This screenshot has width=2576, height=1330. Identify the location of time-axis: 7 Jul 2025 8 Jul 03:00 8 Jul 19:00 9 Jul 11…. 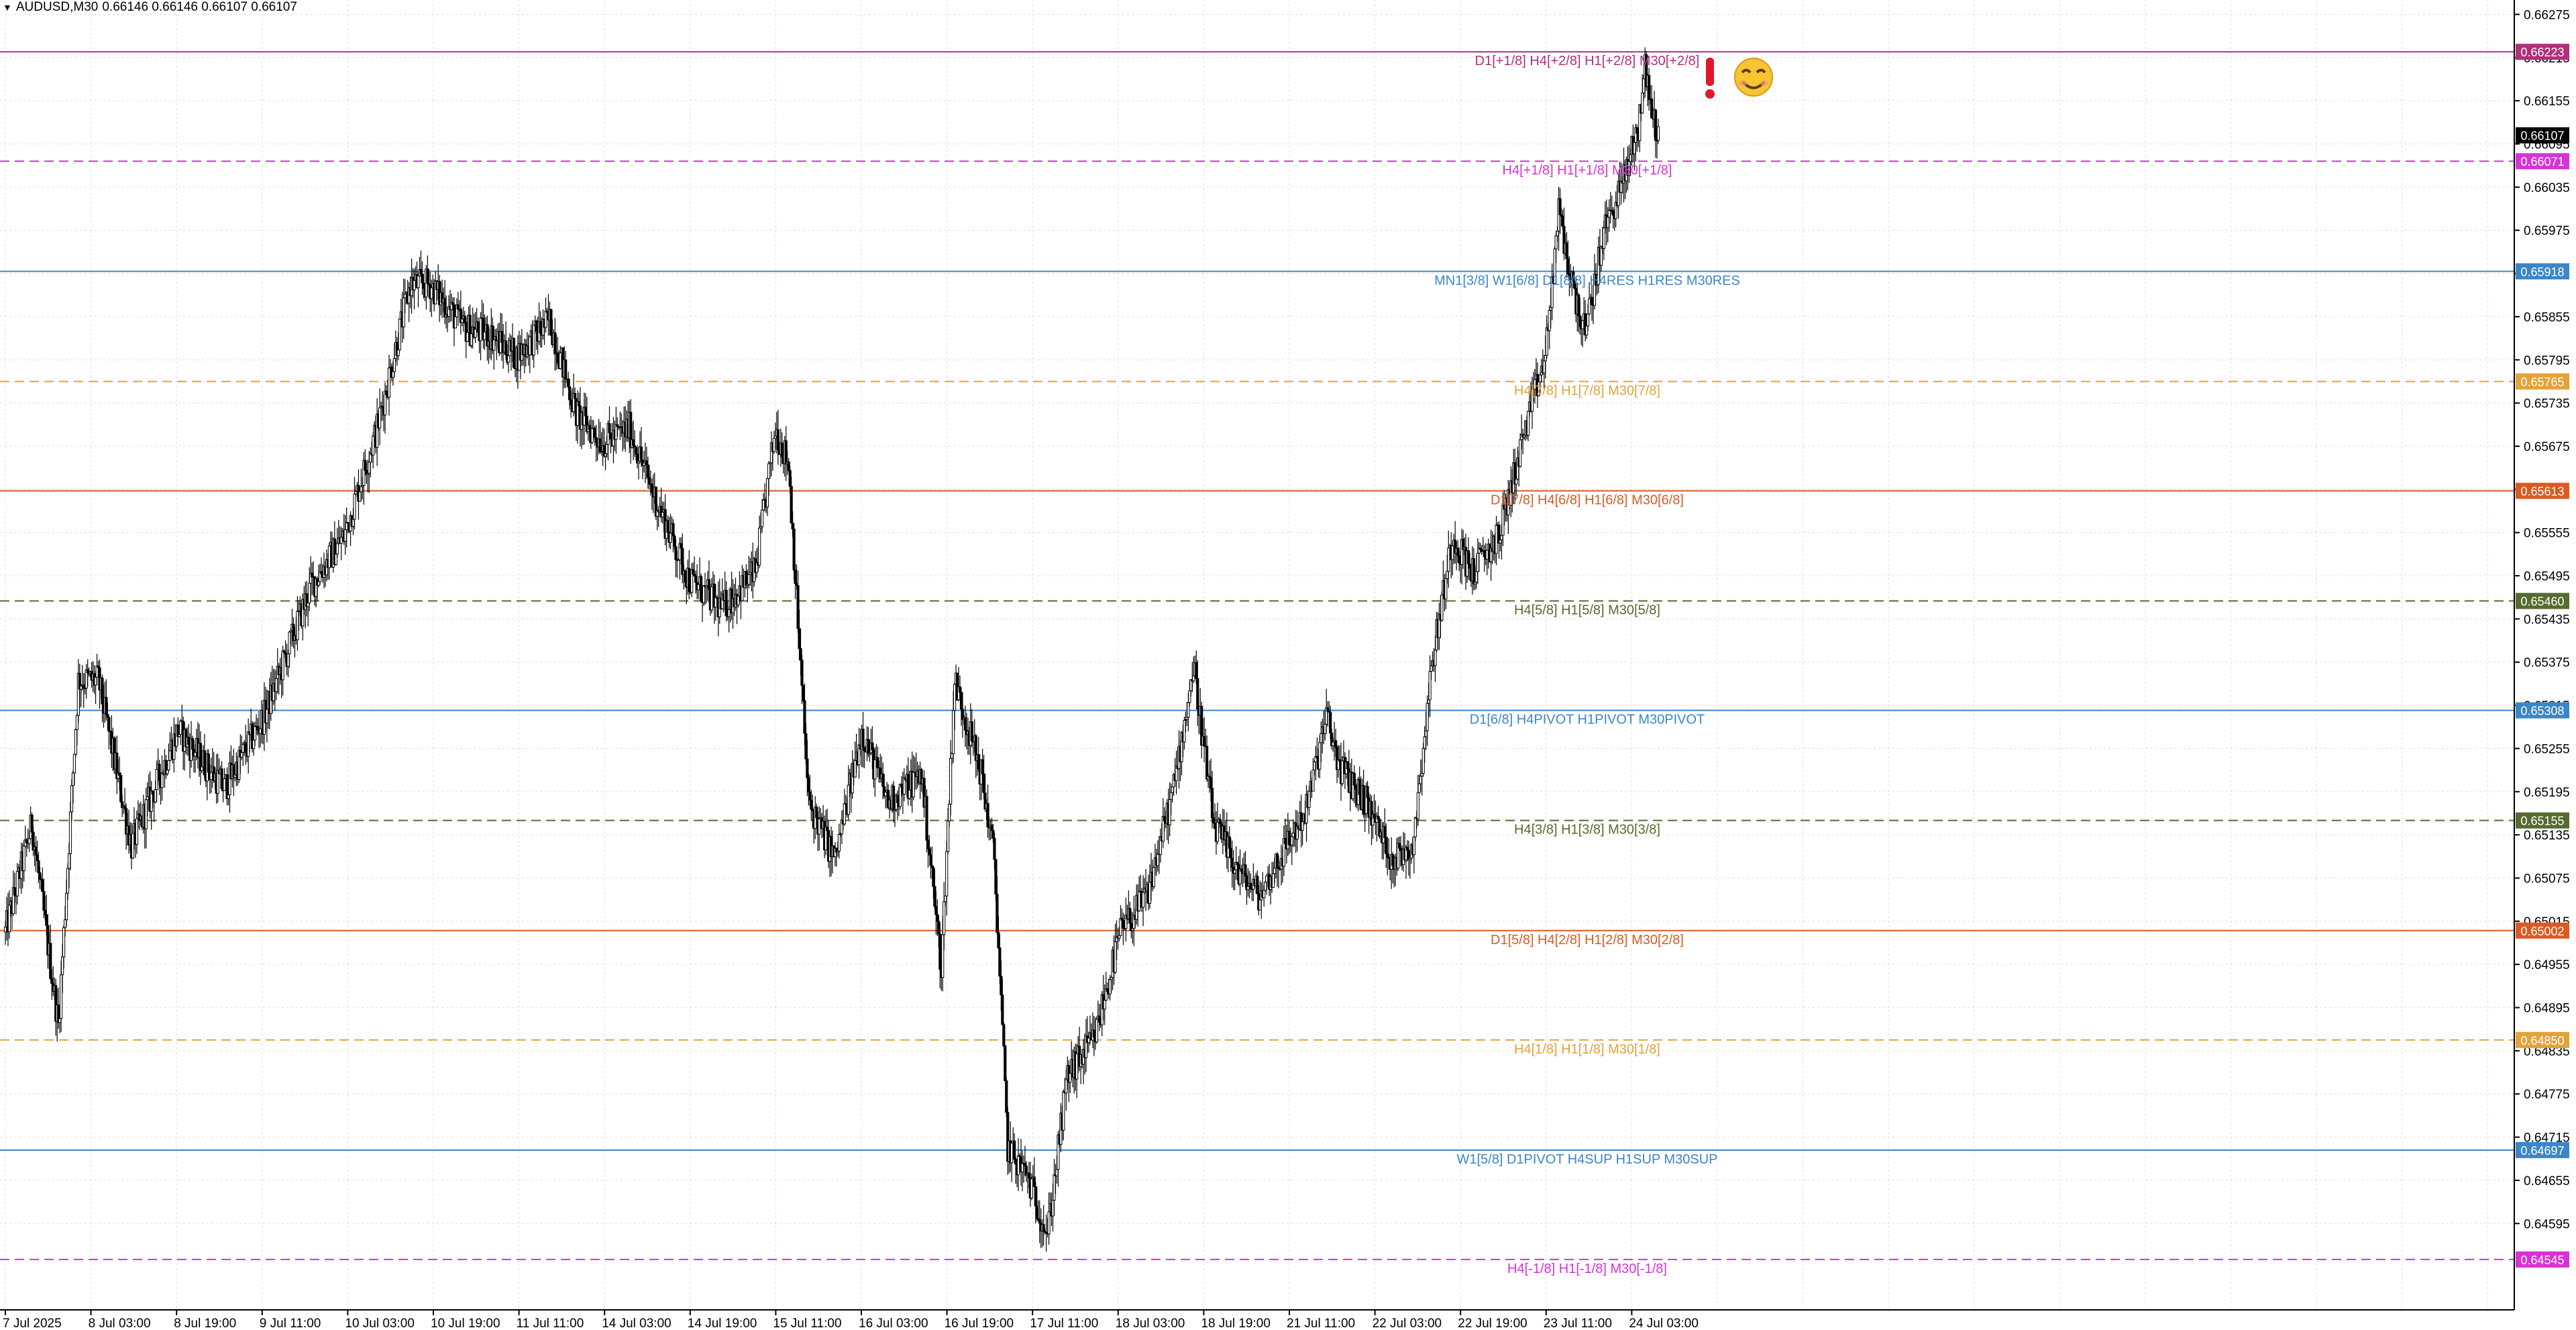
(851, 1320).